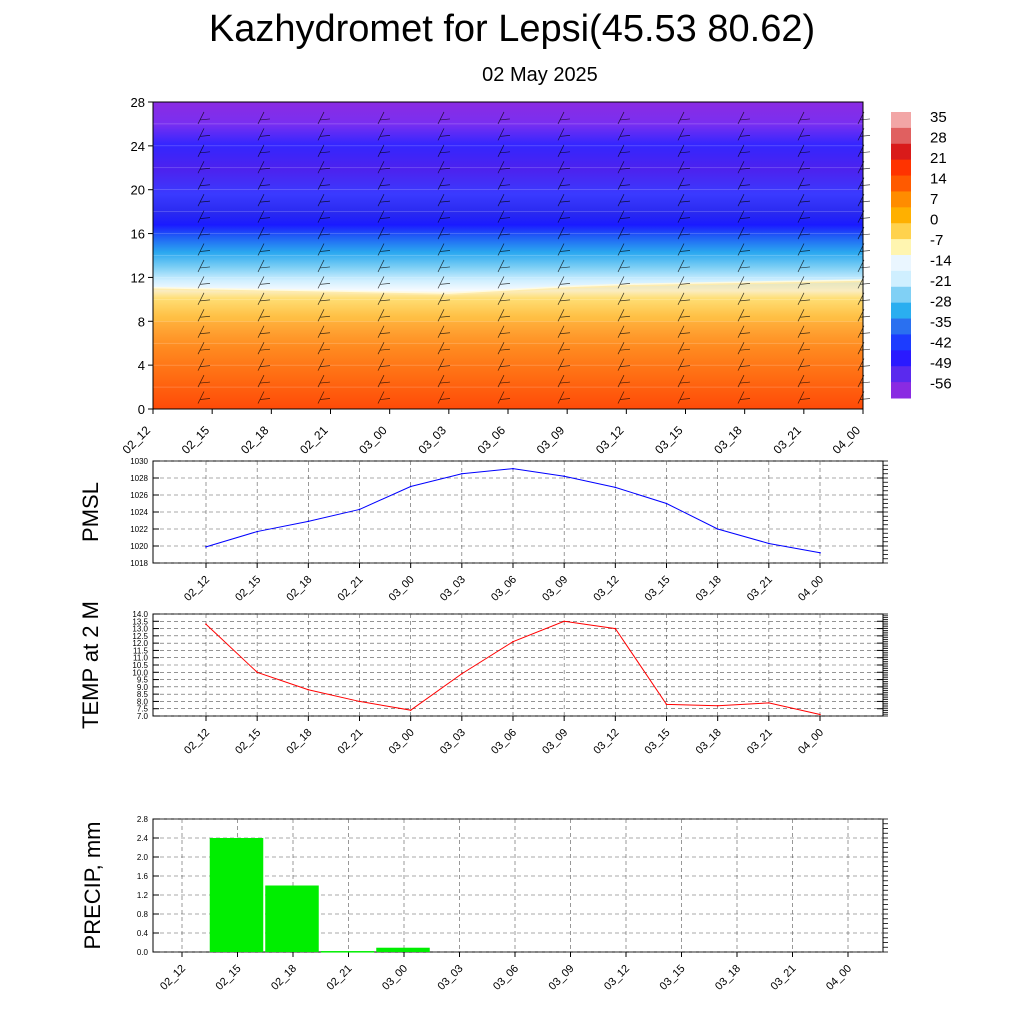 This screenshot has width=1024, height=1024. I want to click on freezing-level-line, so click(508, 287).